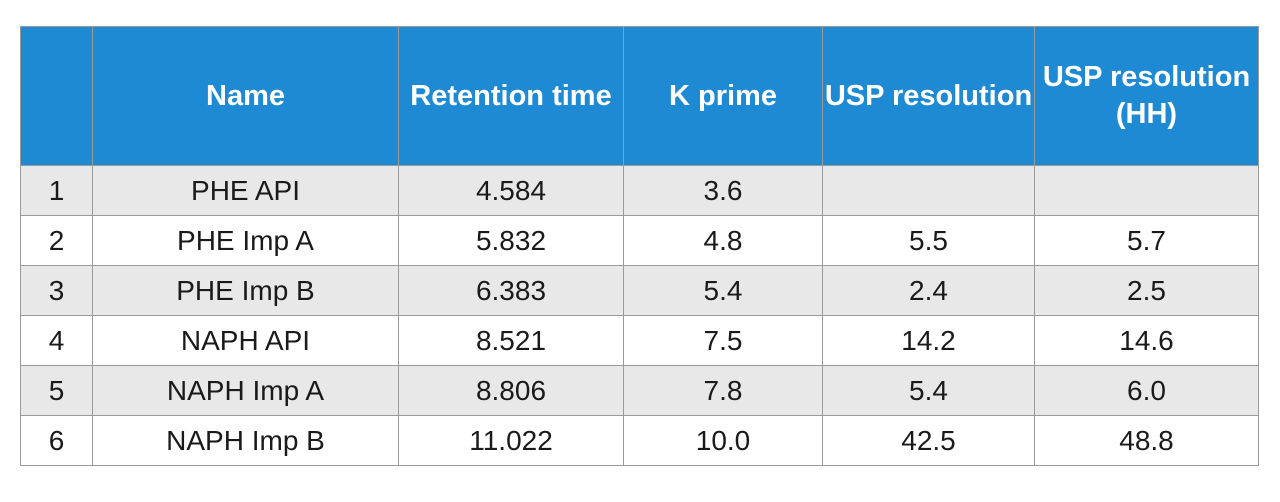 The height and width of the screenshot is (502, 1280). What do you see at coordinates (723, 190) in the screenshot?
I see `row-k-prime: 3.6` at bounding box center [723, 190].